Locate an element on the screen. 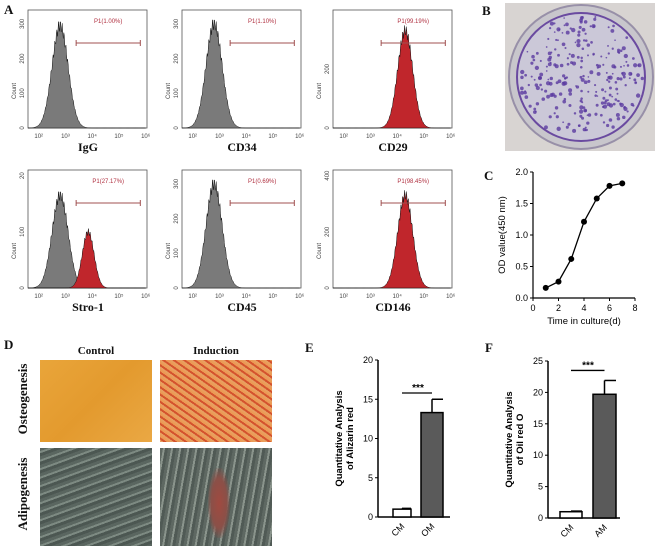 This screenshot has width=655, height=554. y-axis-label: Count is located at coordinates (169, 251).